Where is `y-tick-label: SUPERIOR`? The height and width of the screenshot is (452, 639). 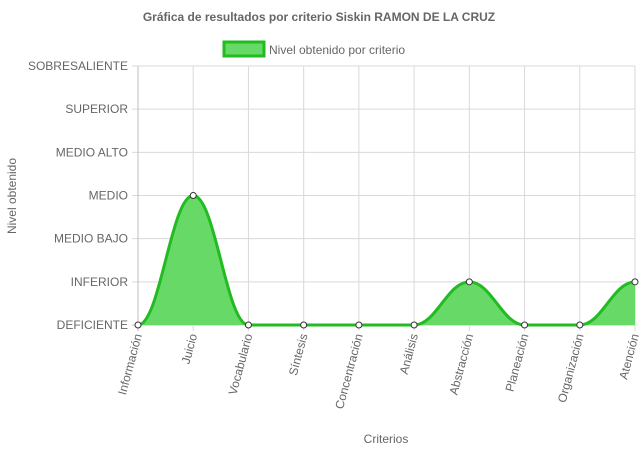
y-tick-label: SUPERIOR is located at coordinates (96, 109).